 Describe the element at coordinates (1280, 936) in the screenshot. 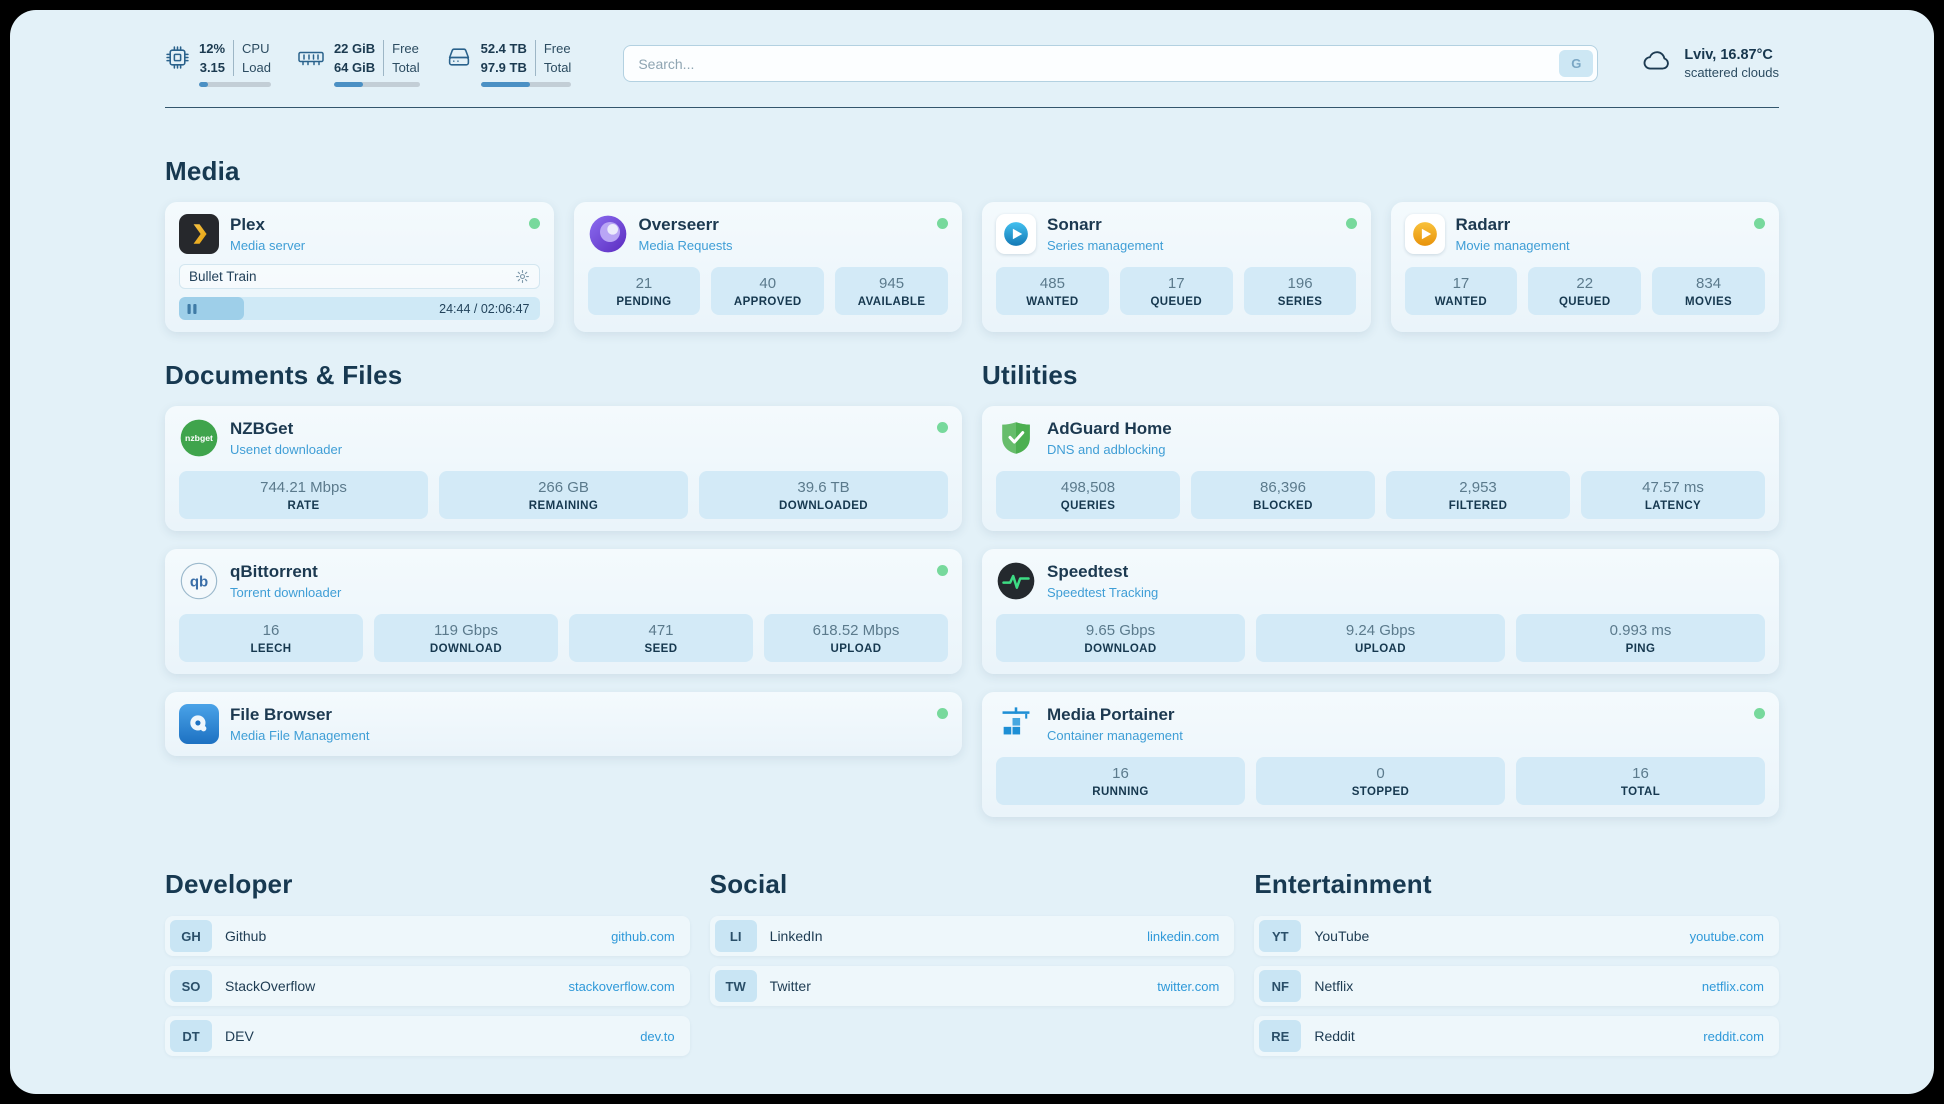

I see `bookmark-abbr: YT` at that location.